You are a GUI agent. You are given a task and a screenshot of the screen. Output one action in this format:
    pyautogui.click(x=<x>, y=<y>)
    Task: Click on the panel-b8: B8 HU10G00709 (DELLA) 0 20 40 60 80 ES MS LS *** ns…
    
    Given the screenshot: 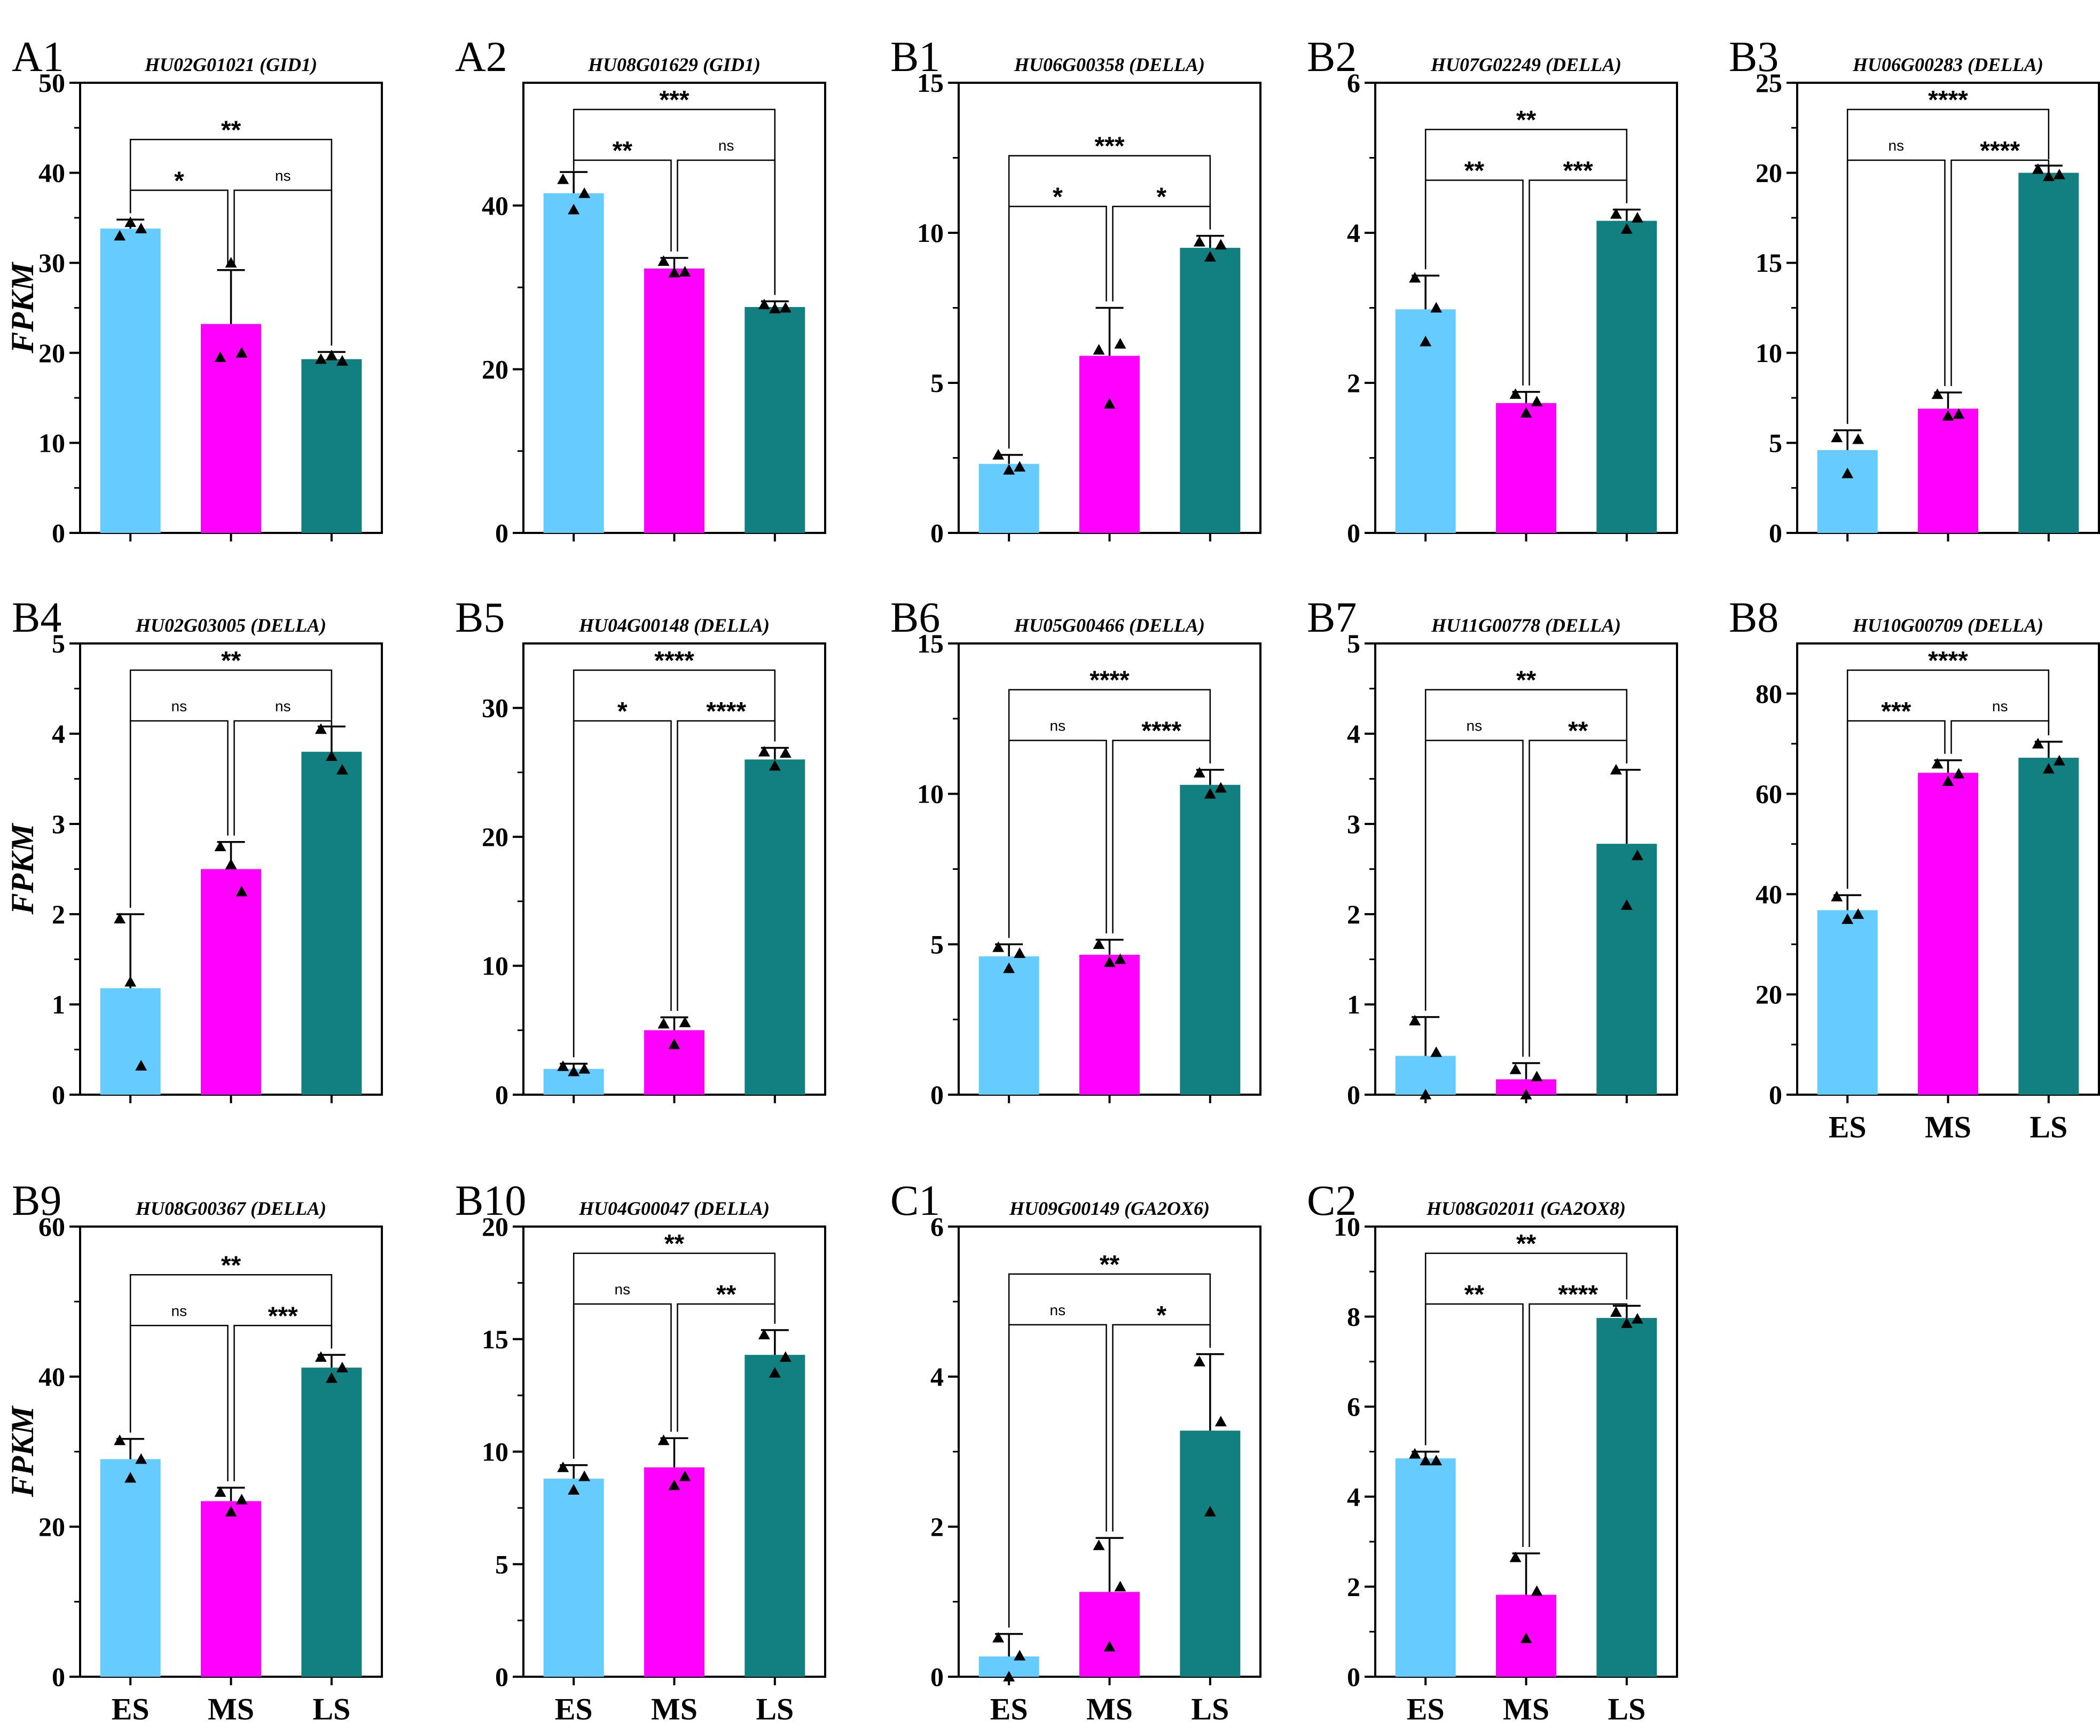 What is the action you would take?
    pyautogui.click(x=1914, y=869)
    